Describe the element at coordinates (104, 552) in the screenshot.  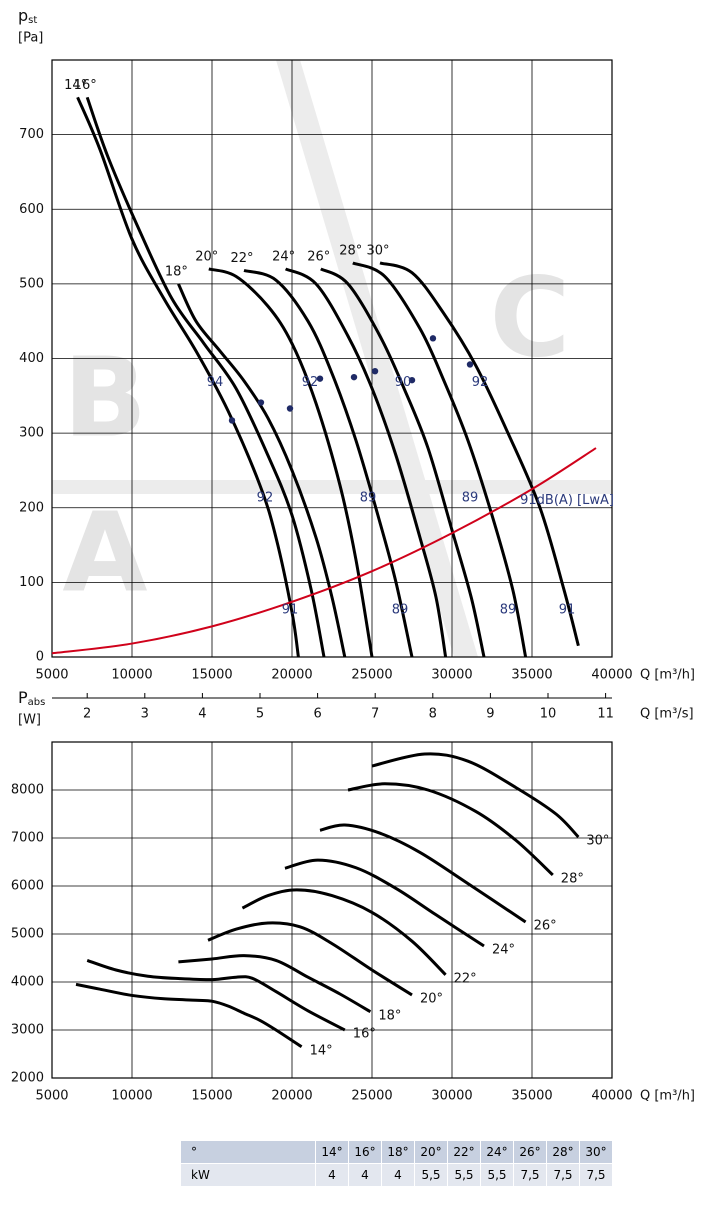
I see `zone-letter: A` at that location.